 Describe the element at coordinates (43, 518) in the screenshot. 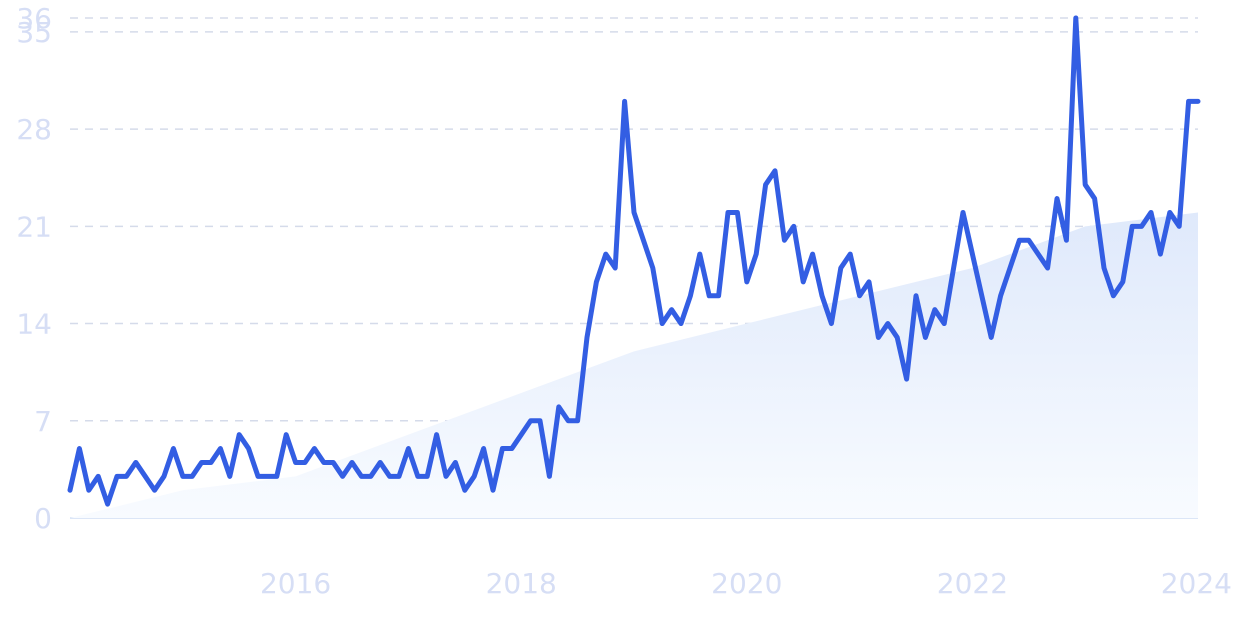

I see `y-tick-label-0: 0` at that location.